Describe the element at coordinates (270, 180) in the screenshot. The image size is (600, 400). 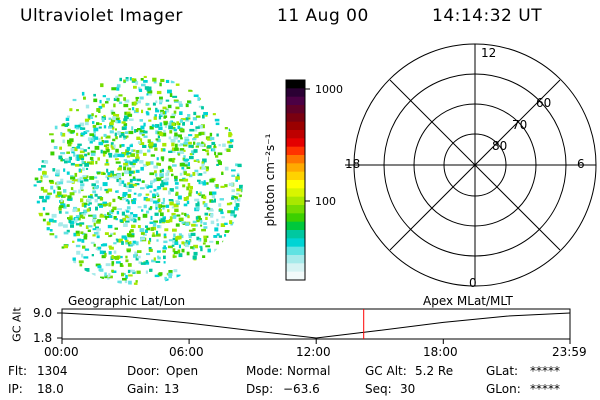
I see `colorbar-unit-label: photon cm⁻²s⁻¹` at that location.